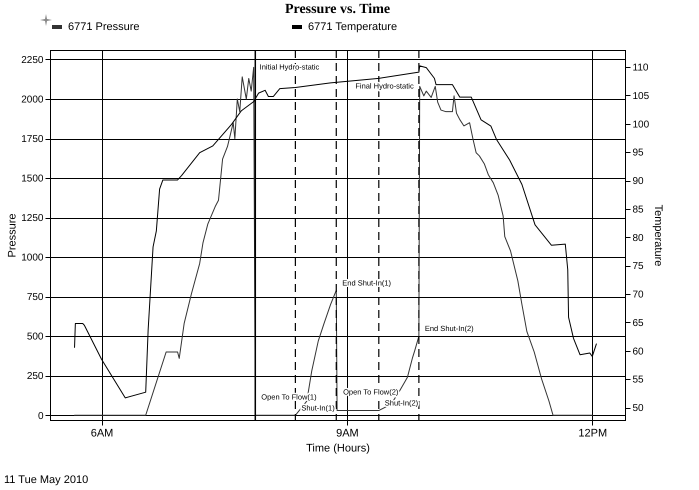 The image size is (699, 490). I want to click on y2-tick-label: 105, so click(641, 96).